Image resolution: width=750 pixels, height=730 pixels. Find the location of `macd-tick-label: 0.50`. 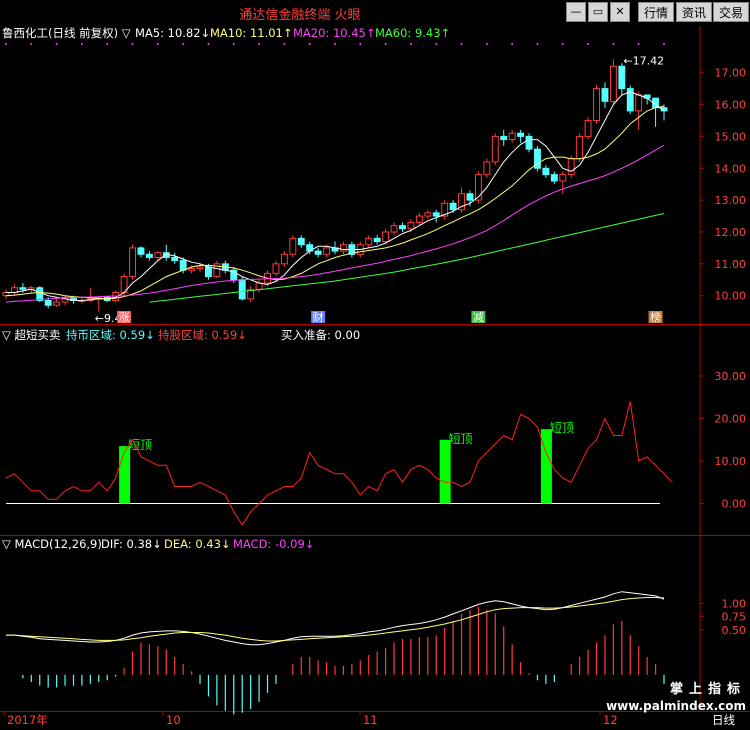

macd-tick-label: 0.50 is located at coordinates (734, 630).